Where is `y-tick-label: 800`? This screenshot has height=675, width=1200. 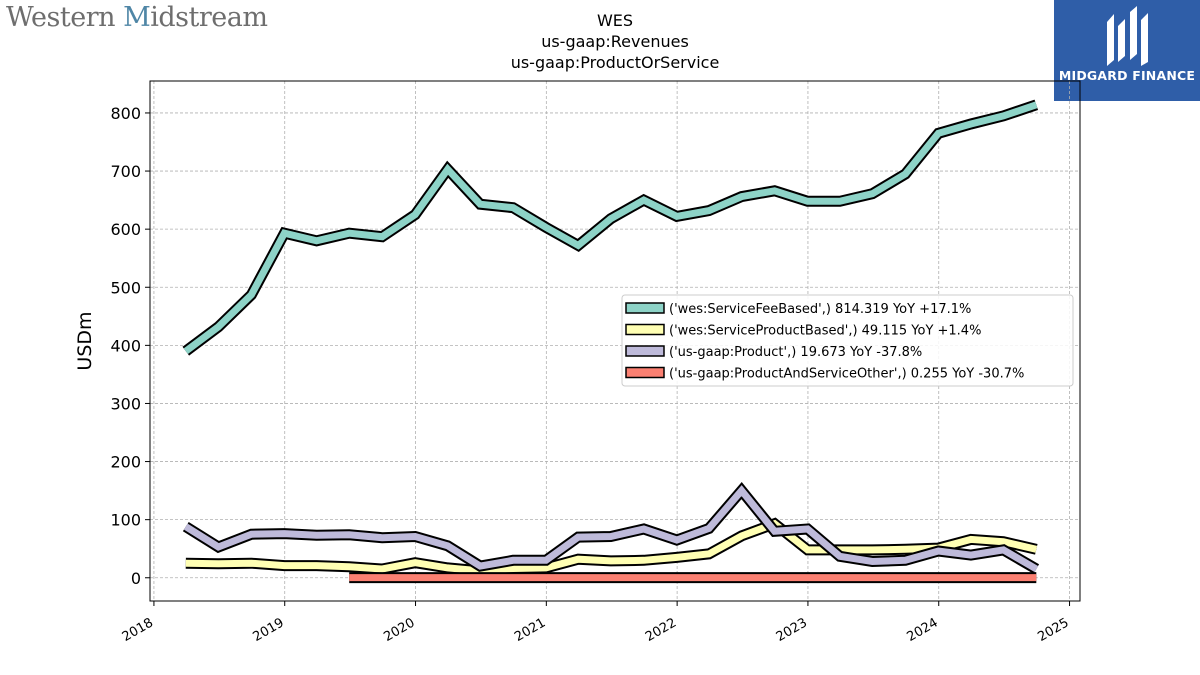
y-tick-label: 800 is located at coordinates (125, 113).